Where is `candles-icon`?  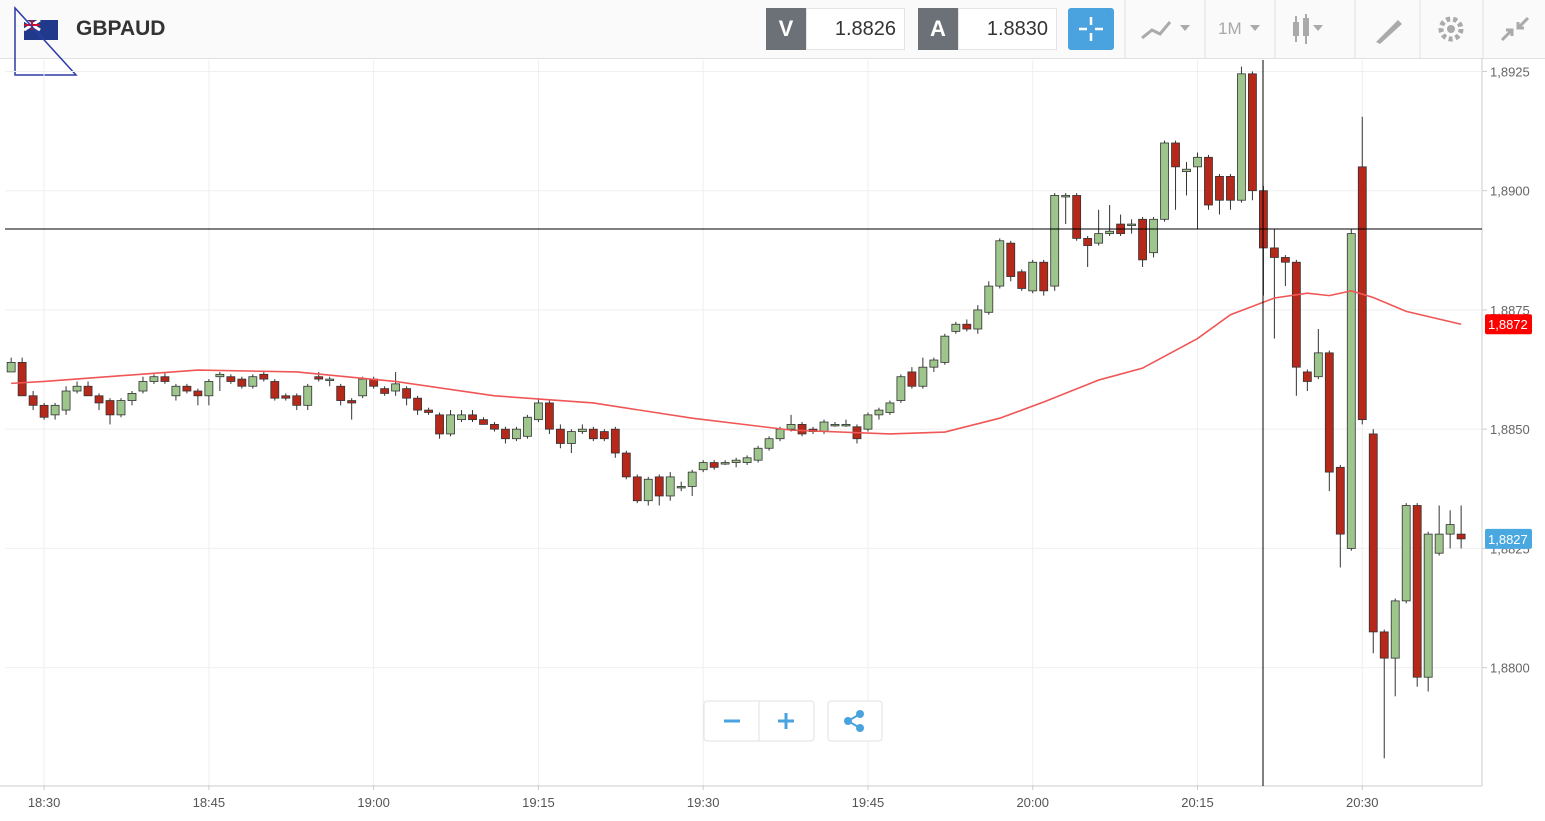 candles-icon is located at coordinates (1301, 29).